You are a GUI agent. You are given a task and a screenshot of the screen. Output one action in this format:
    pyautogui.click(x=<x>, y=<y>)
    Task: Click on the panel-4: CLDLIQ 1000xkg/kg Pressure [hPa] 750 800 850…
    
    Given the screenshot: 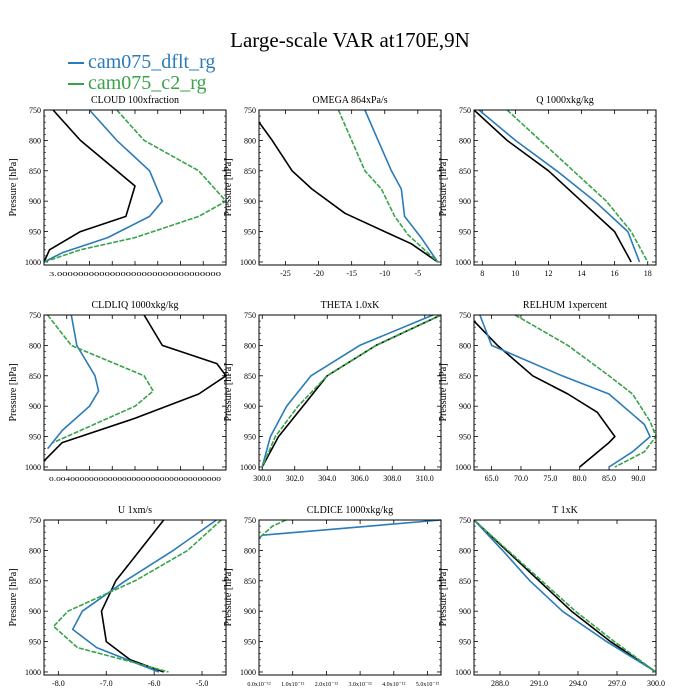 What is the action you would take?
    pyautogui.click(x=117, y=391)
    